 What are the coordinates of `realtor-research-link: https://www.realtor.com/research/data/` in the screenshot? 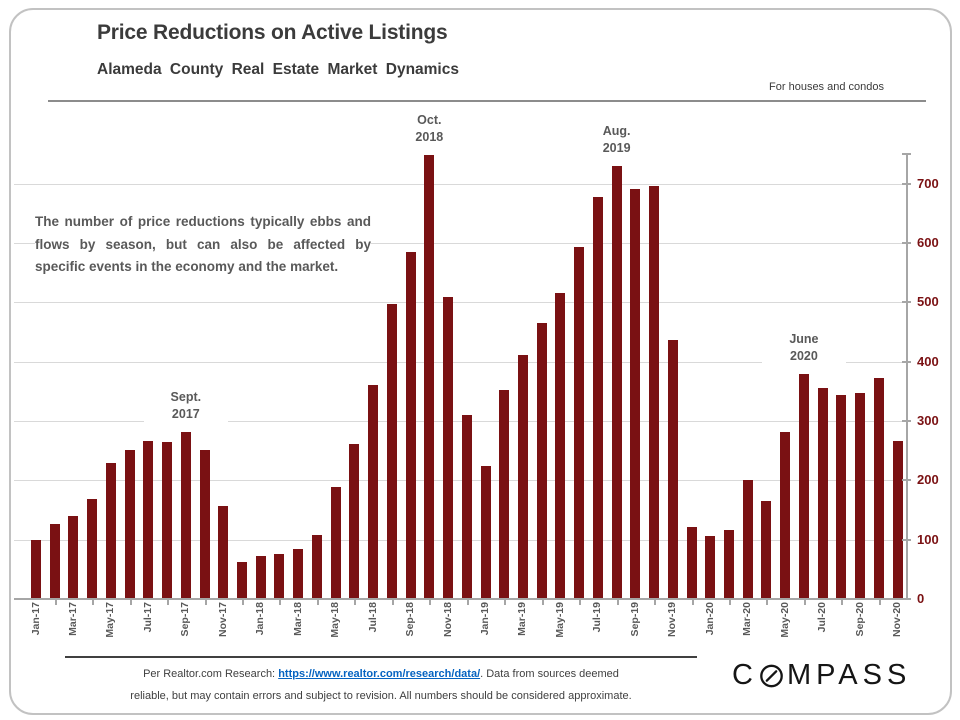 It's located at (379, 674).